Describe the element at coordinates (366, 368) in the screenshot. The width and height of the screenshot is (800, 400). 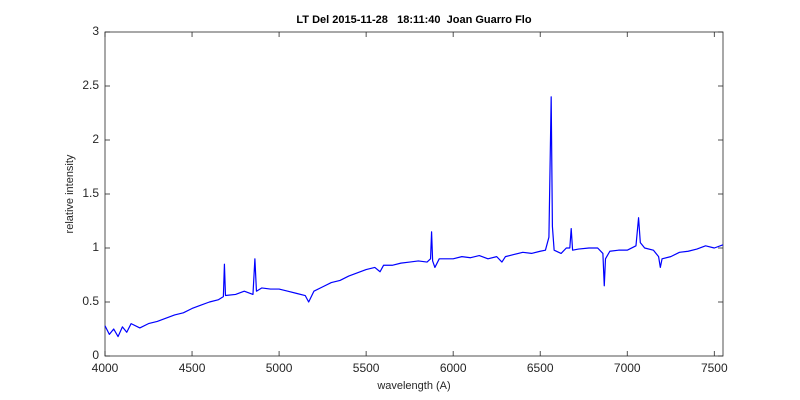
I see `x-tick-label: 5500` at that location.